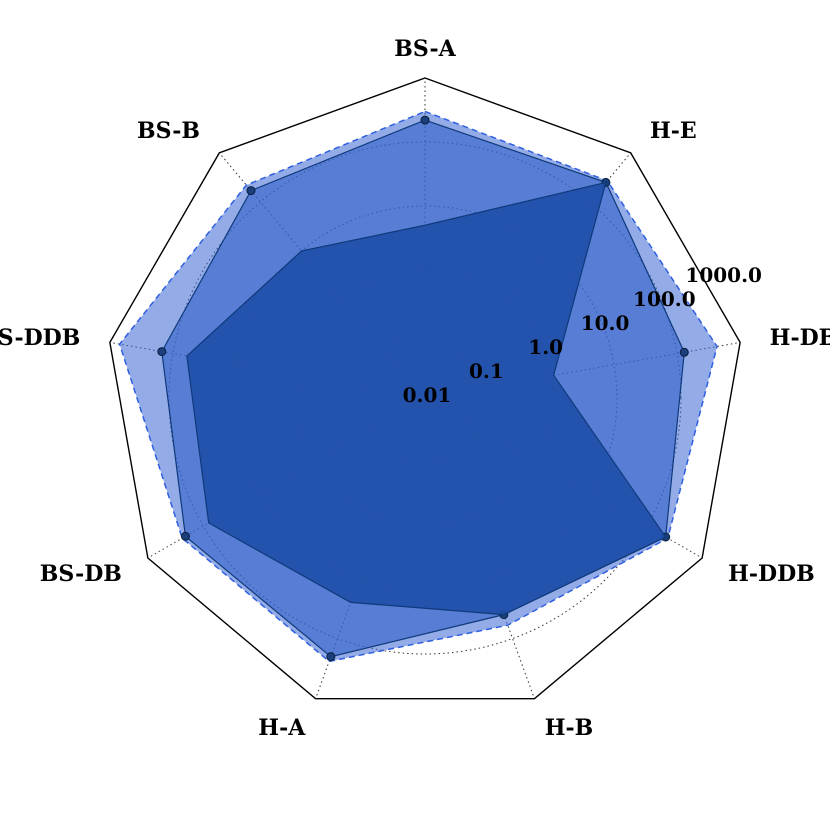 Image resolution: width=830 pixels, height=830 pixels. Describe the element at coordinates (771, 574) in the screenshot. I see `category-label-h-ddb: H-DDB` at that location.